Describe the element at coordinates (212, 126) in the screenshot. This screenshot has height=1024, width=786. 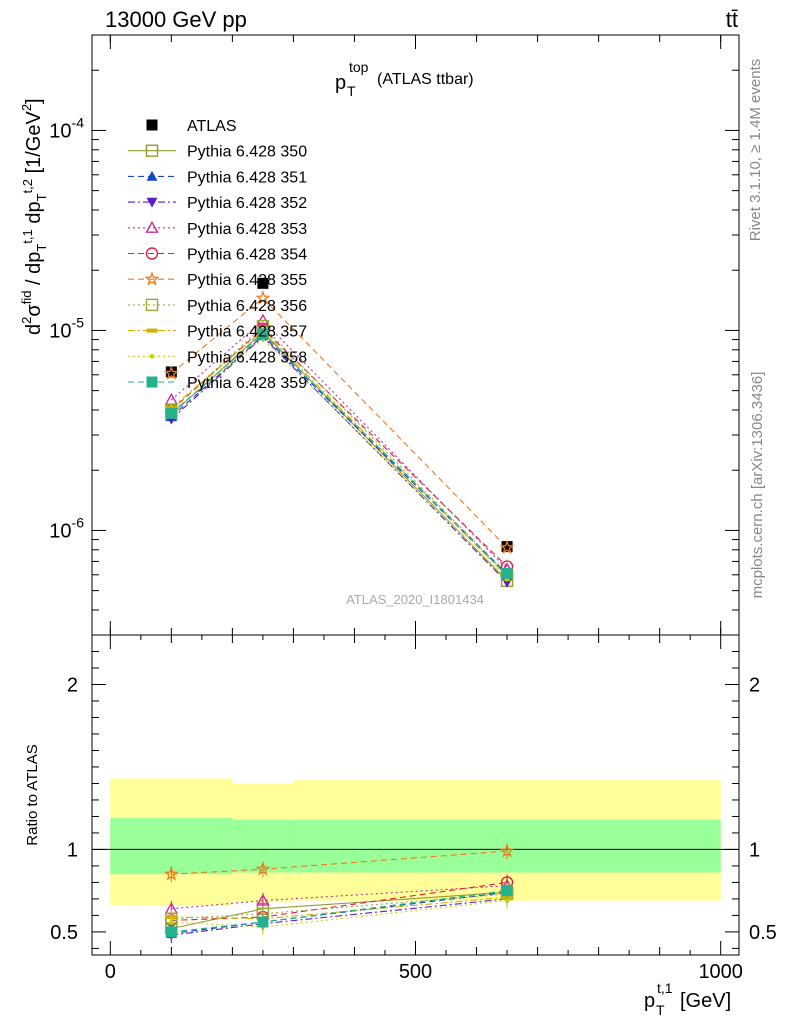
I see `legend-label: ATLAS` at that location.